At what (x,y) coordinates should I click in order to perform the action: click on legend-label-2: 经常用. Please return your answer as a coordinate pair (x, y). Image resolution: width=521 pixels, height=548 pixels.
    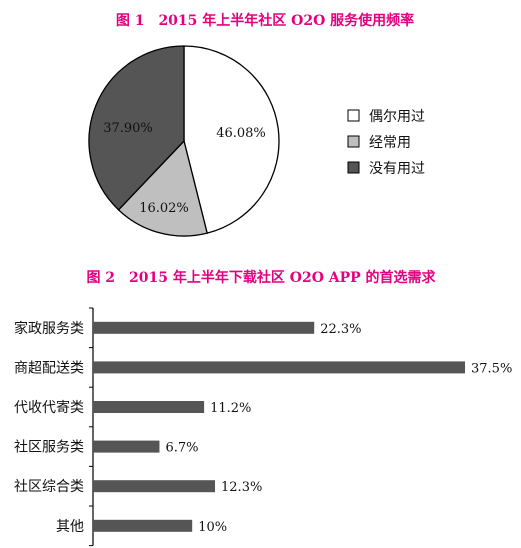
    Looking at the image, I should click on (390, 143).